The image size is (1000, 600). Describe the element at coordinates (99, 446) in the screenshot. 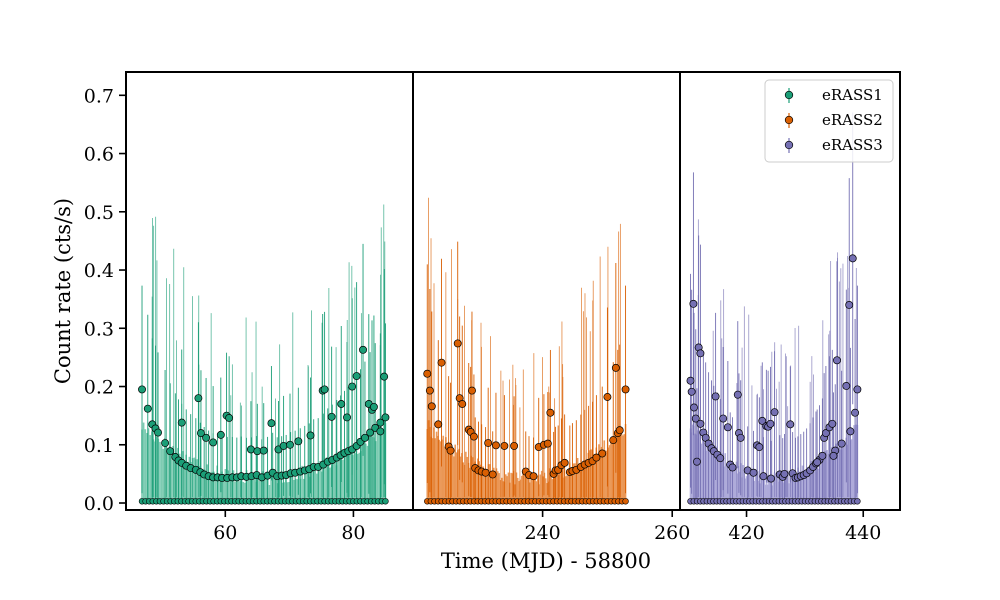

I see `y-tick-label: 0.1` at that location.